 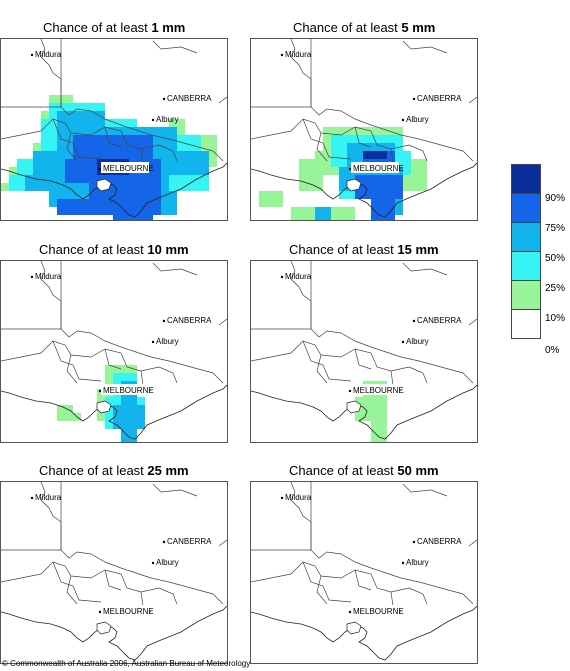 I want to click on rain-probability-layer, so click(x=109, y=157).